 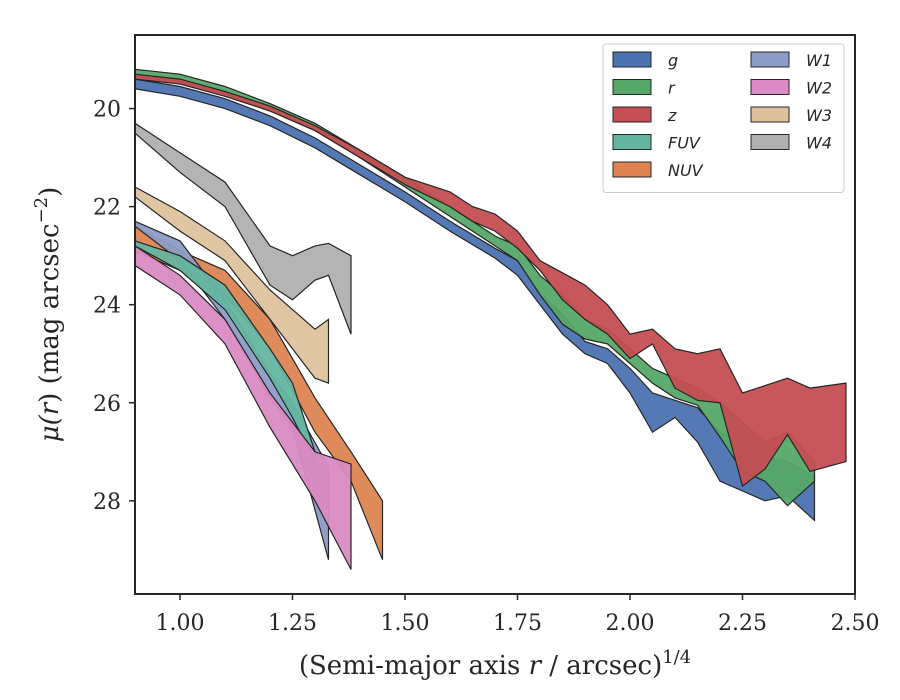 What do you see at coordinates (107, 404) in the screenshot?
I see `y-tick-label: 26` at bounding box center [107, 404].